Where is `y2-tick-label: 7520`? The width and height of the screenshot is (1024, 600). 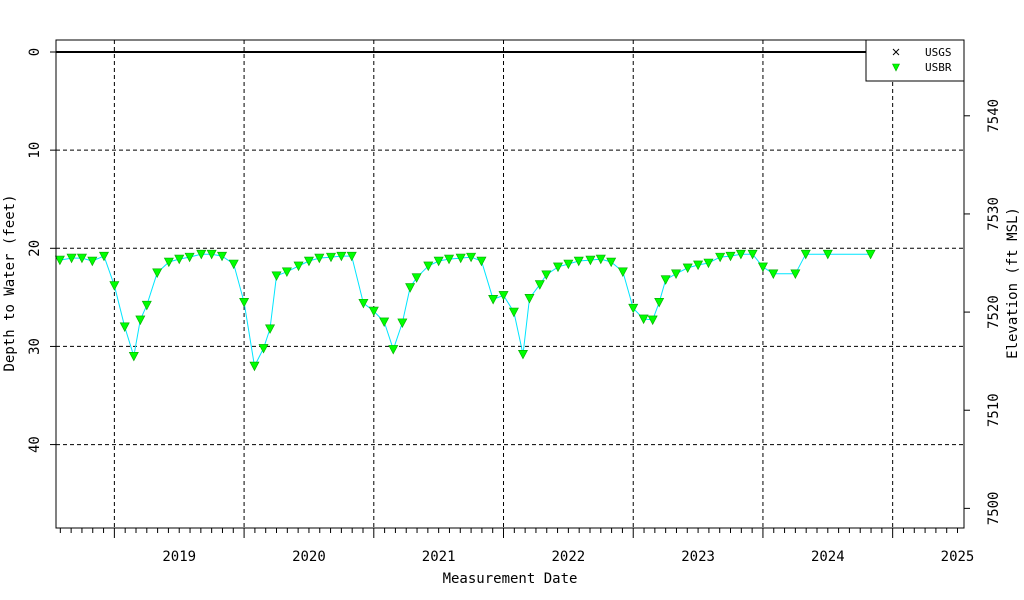
y2-tick-label: 7520 is located at coordinates (994, 312).